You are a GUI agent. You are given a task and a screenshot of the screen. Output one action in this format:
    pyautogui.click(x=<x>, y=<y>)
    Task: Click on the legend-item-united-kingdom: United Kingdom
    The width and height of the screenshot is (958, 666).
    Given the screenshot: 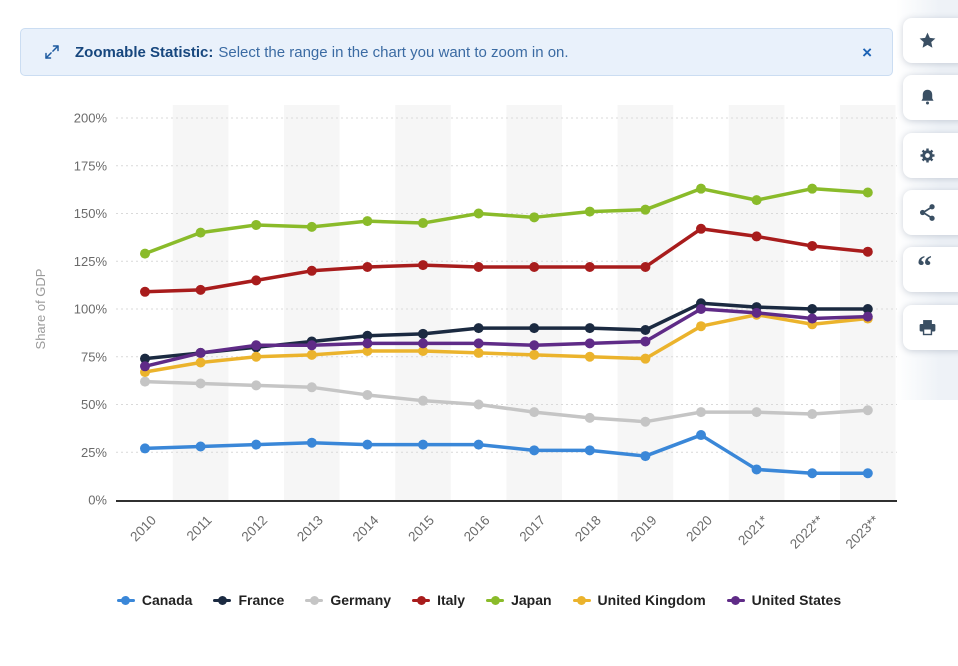 What is the action you would take?
    pyautogui.click(x=639, y=600)
    